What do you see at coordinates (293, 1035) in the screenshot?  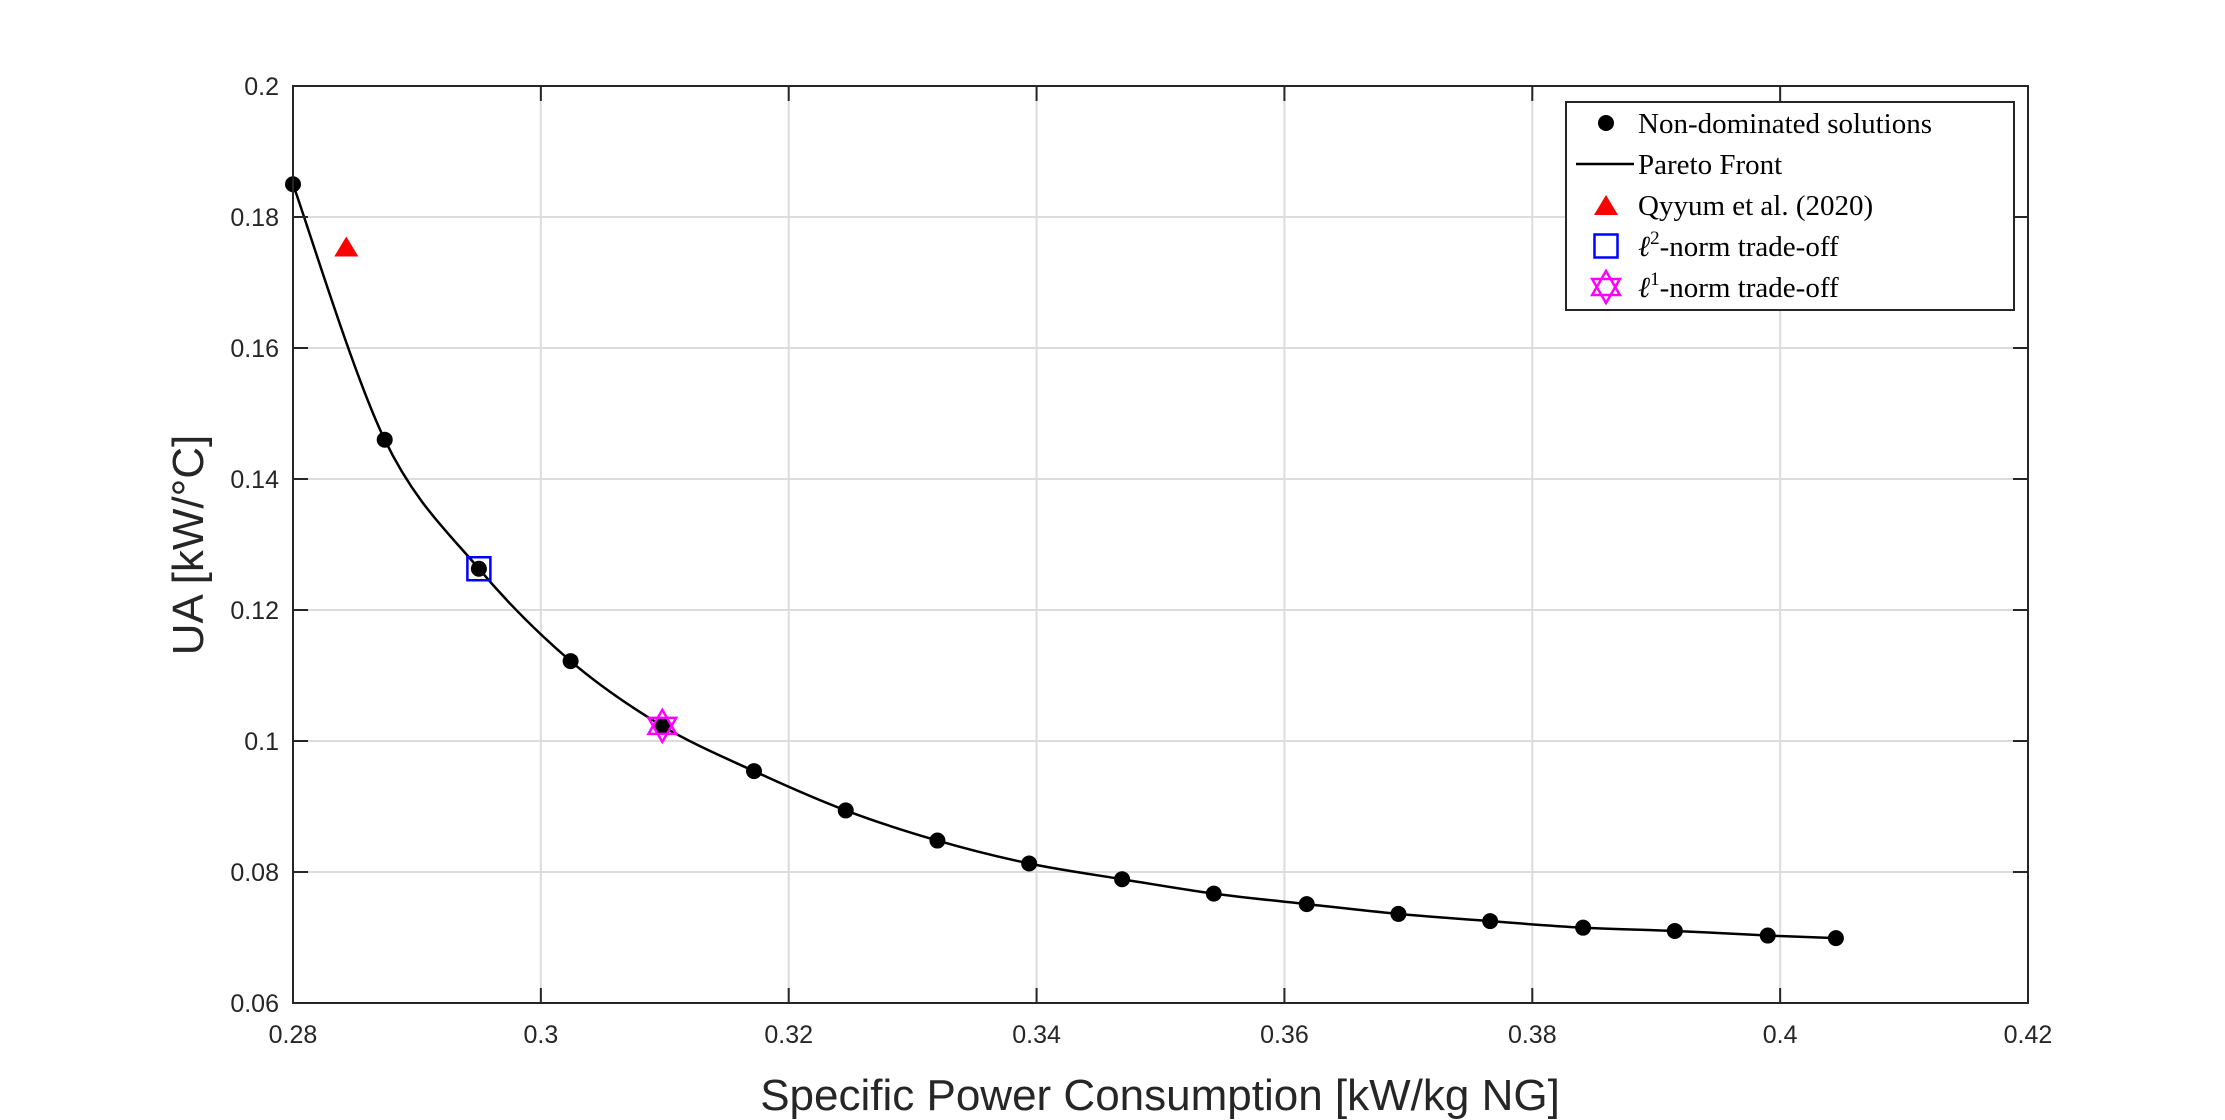 I see `x-tick-label: 0.28` at bounding box center [293, 1035].